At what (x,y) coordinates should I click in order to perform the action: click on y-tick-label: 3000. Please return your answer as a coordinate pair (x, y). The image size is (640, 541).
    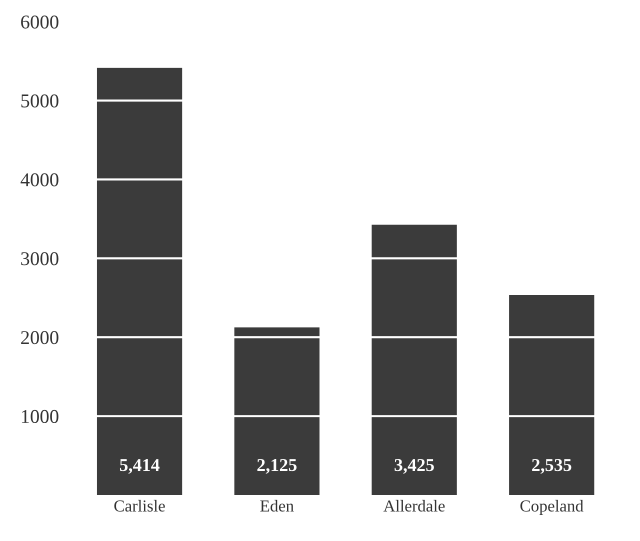
    Looking at the image, I should click on (39, 259).